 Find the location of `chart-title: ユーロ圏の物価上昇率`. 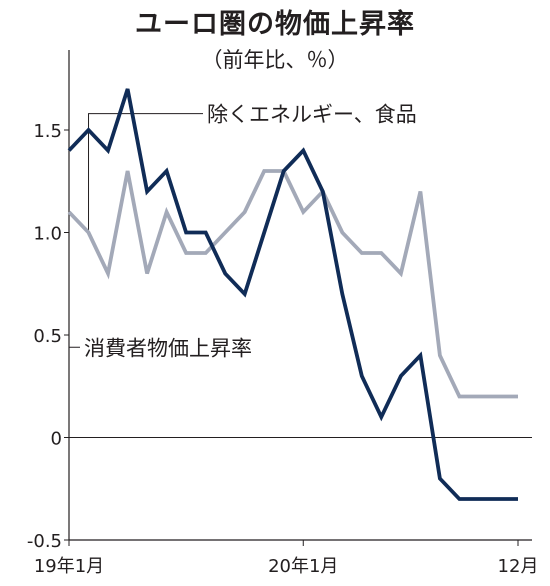

chart-title: ユーロ圏の物価上昇率 is located at coordinates (275, 24).